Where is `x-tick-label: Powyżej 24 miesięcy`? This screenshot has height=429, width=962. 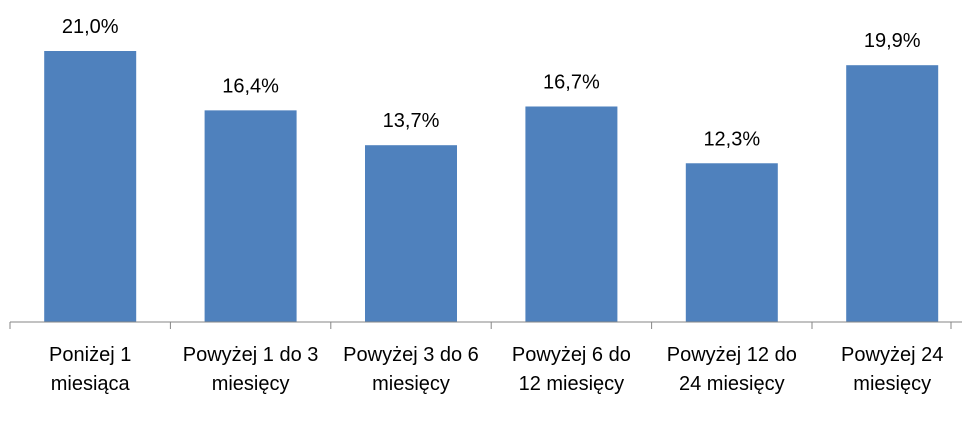
x-tick-label: Powyżej 24 miesięcy is located at coordinates (892, 369).